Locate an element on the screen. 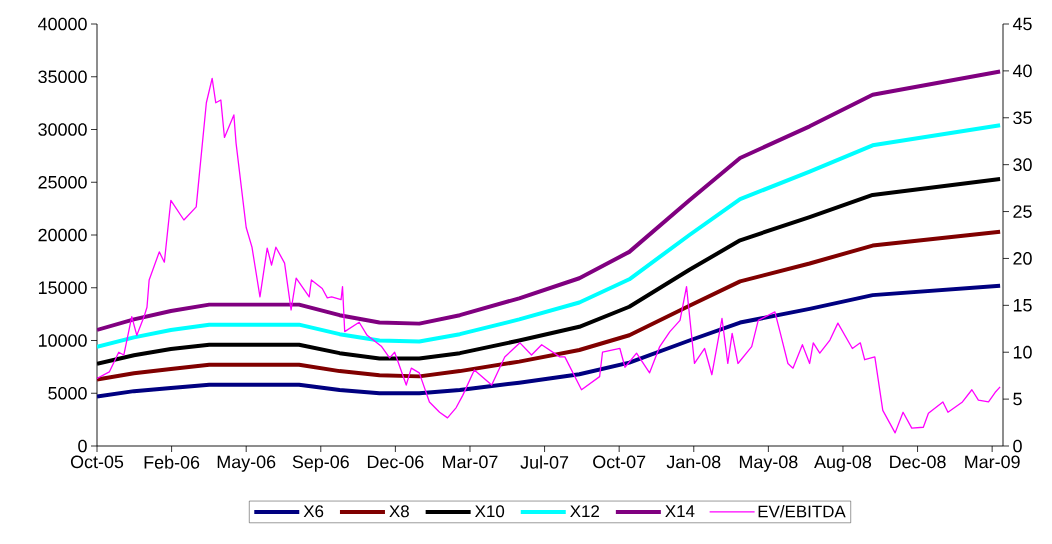 The image size is (1052, 544). y2-tick-label: 35 is located at coordinates (1022, 118).